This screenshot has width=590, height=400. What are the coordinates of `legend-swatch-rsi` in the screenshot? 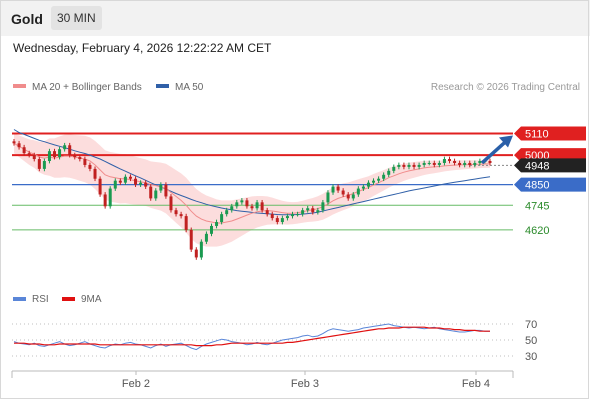 It's located at (19, 299).